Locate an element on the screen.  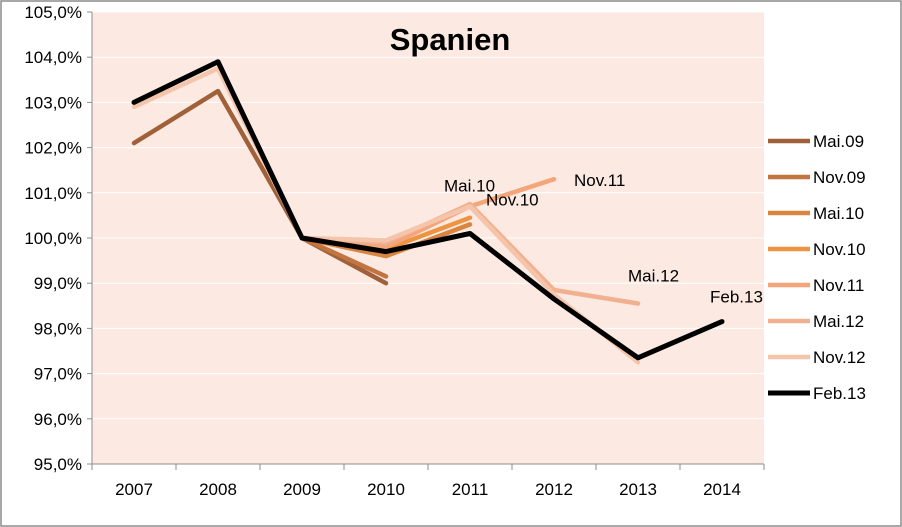
y-tick-label: 96,0% is located at coordinates (58, 419).